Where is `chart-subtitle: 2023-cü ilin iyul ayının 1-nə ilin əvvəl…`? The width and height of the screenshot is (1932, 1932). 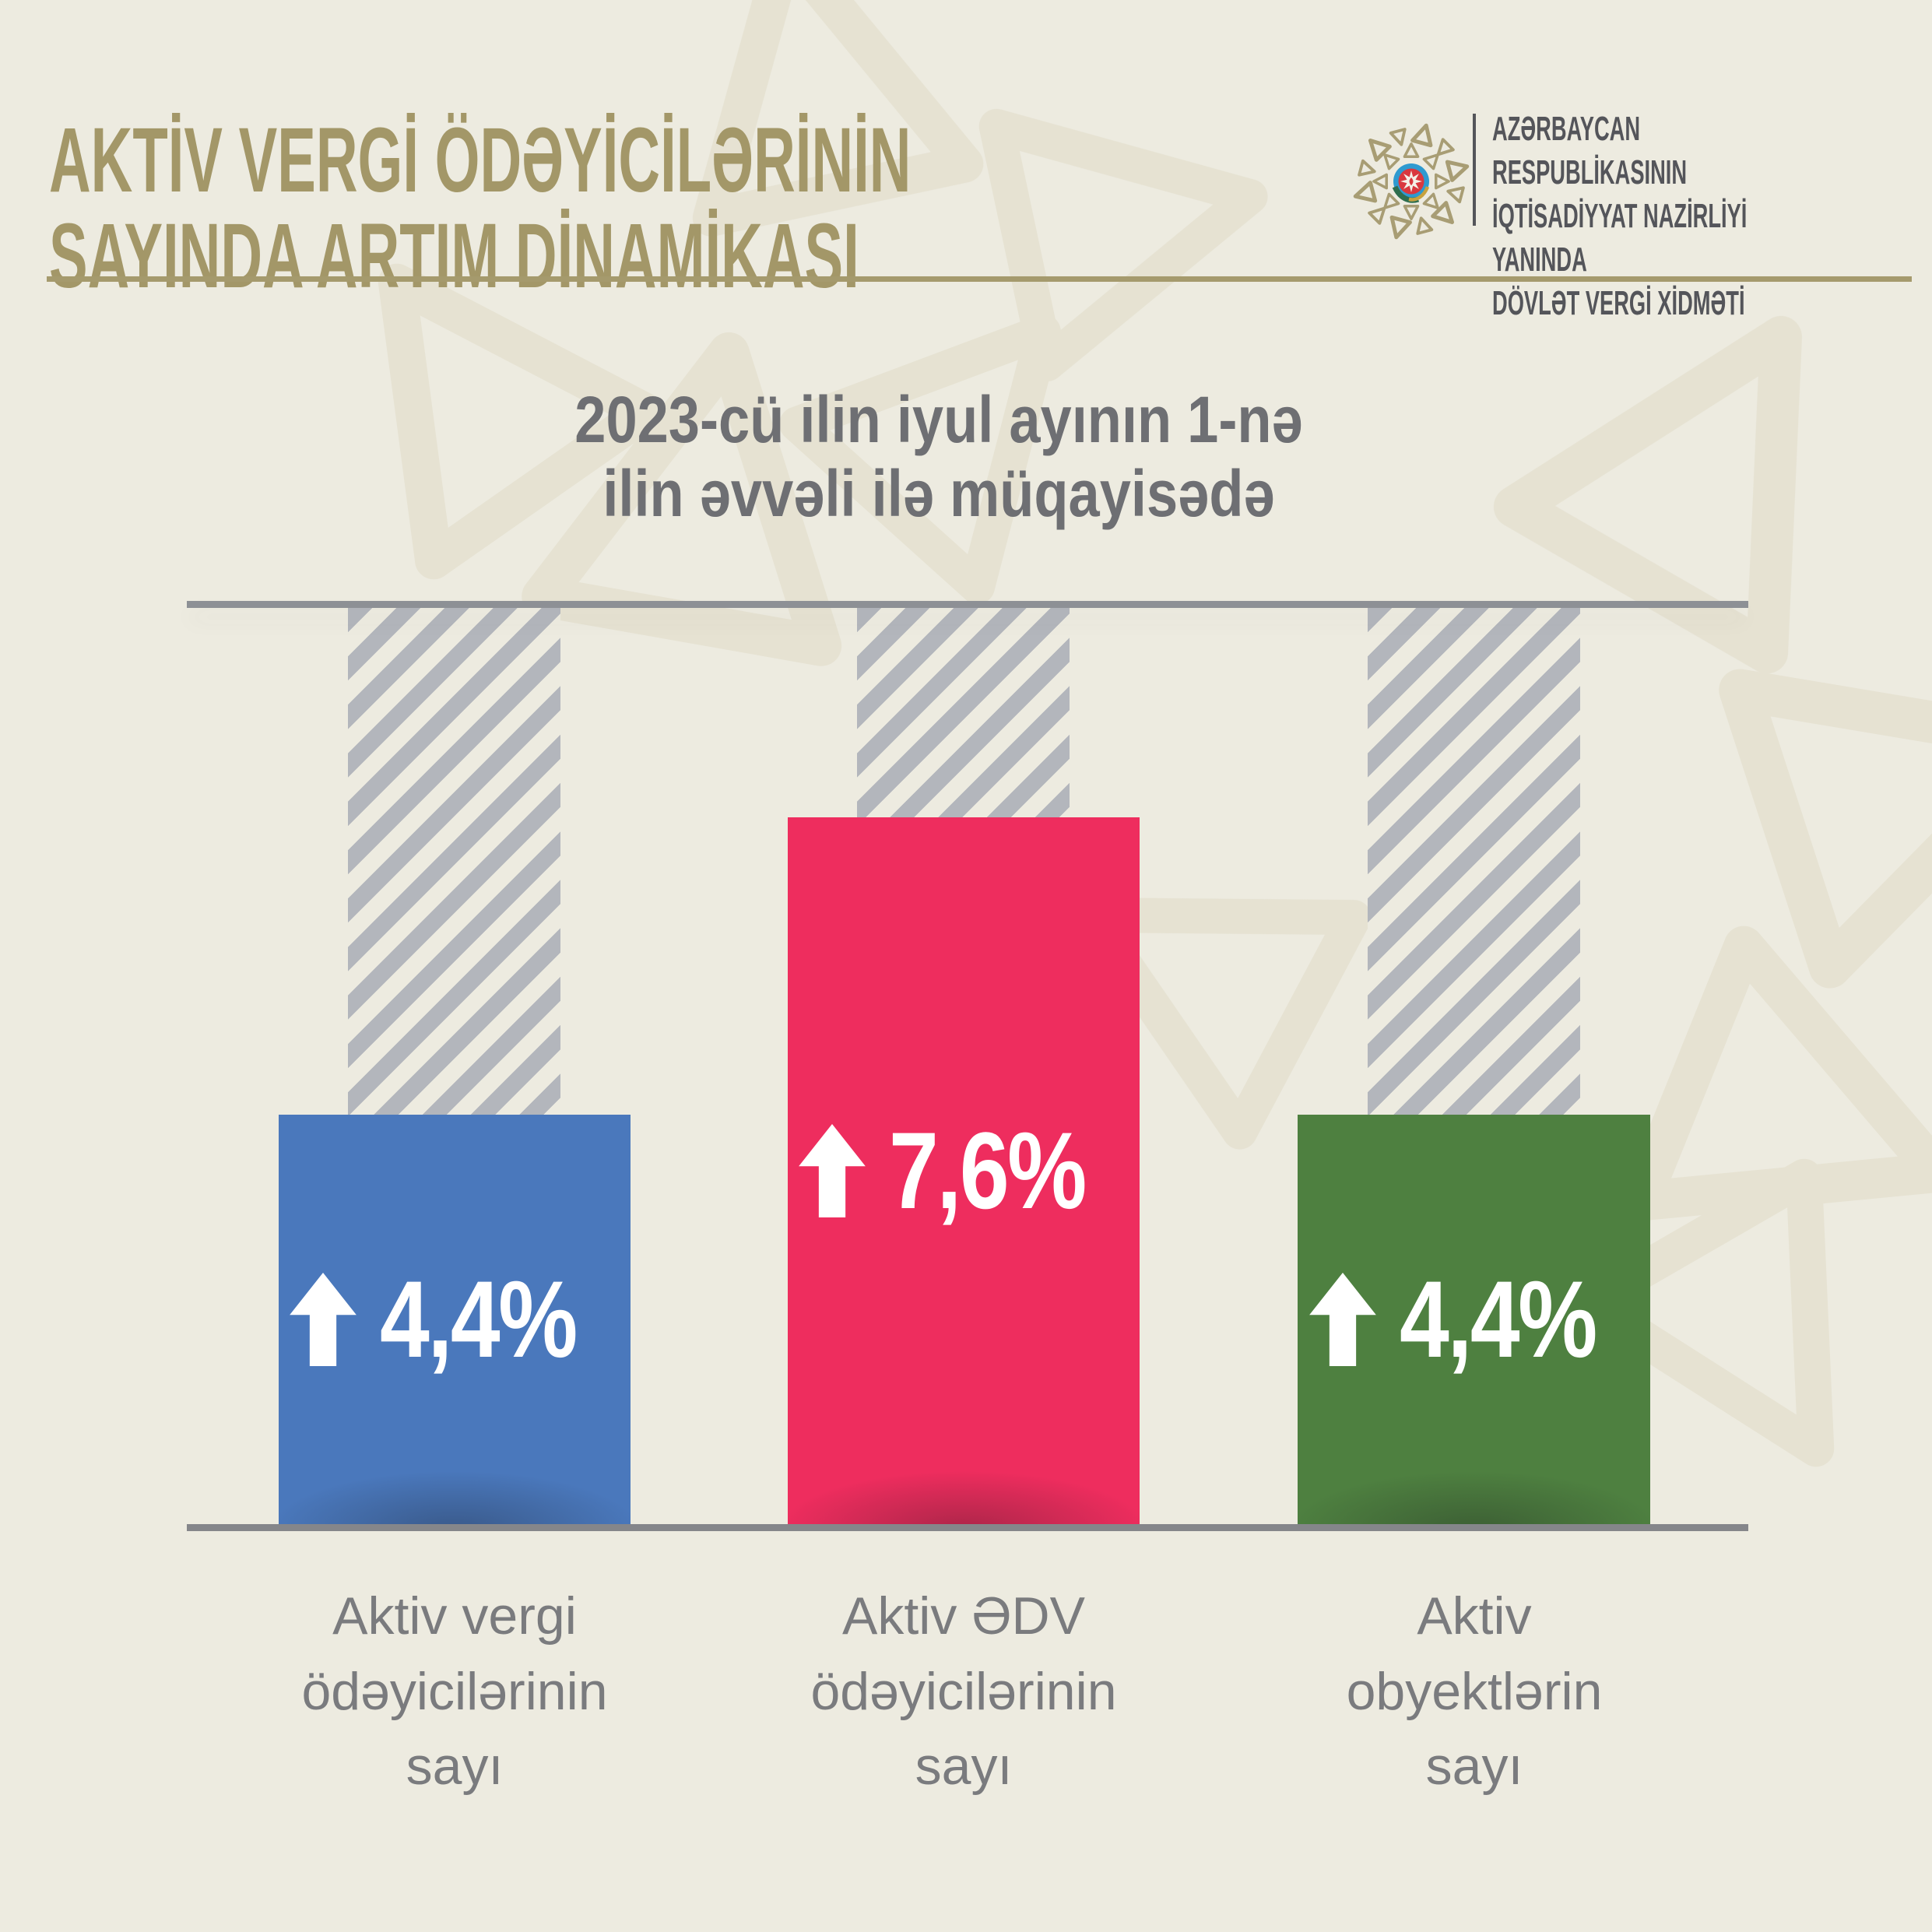 chart-subtitle: 2023-cü ilin iyul ayının 1-nə ilin əvvəl… is located at coordinates (938, 456).